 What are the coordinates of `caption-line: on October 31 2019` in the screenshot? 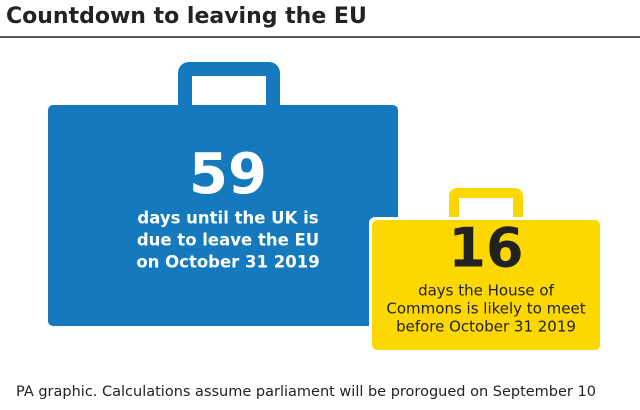 It's located at (227, 262).